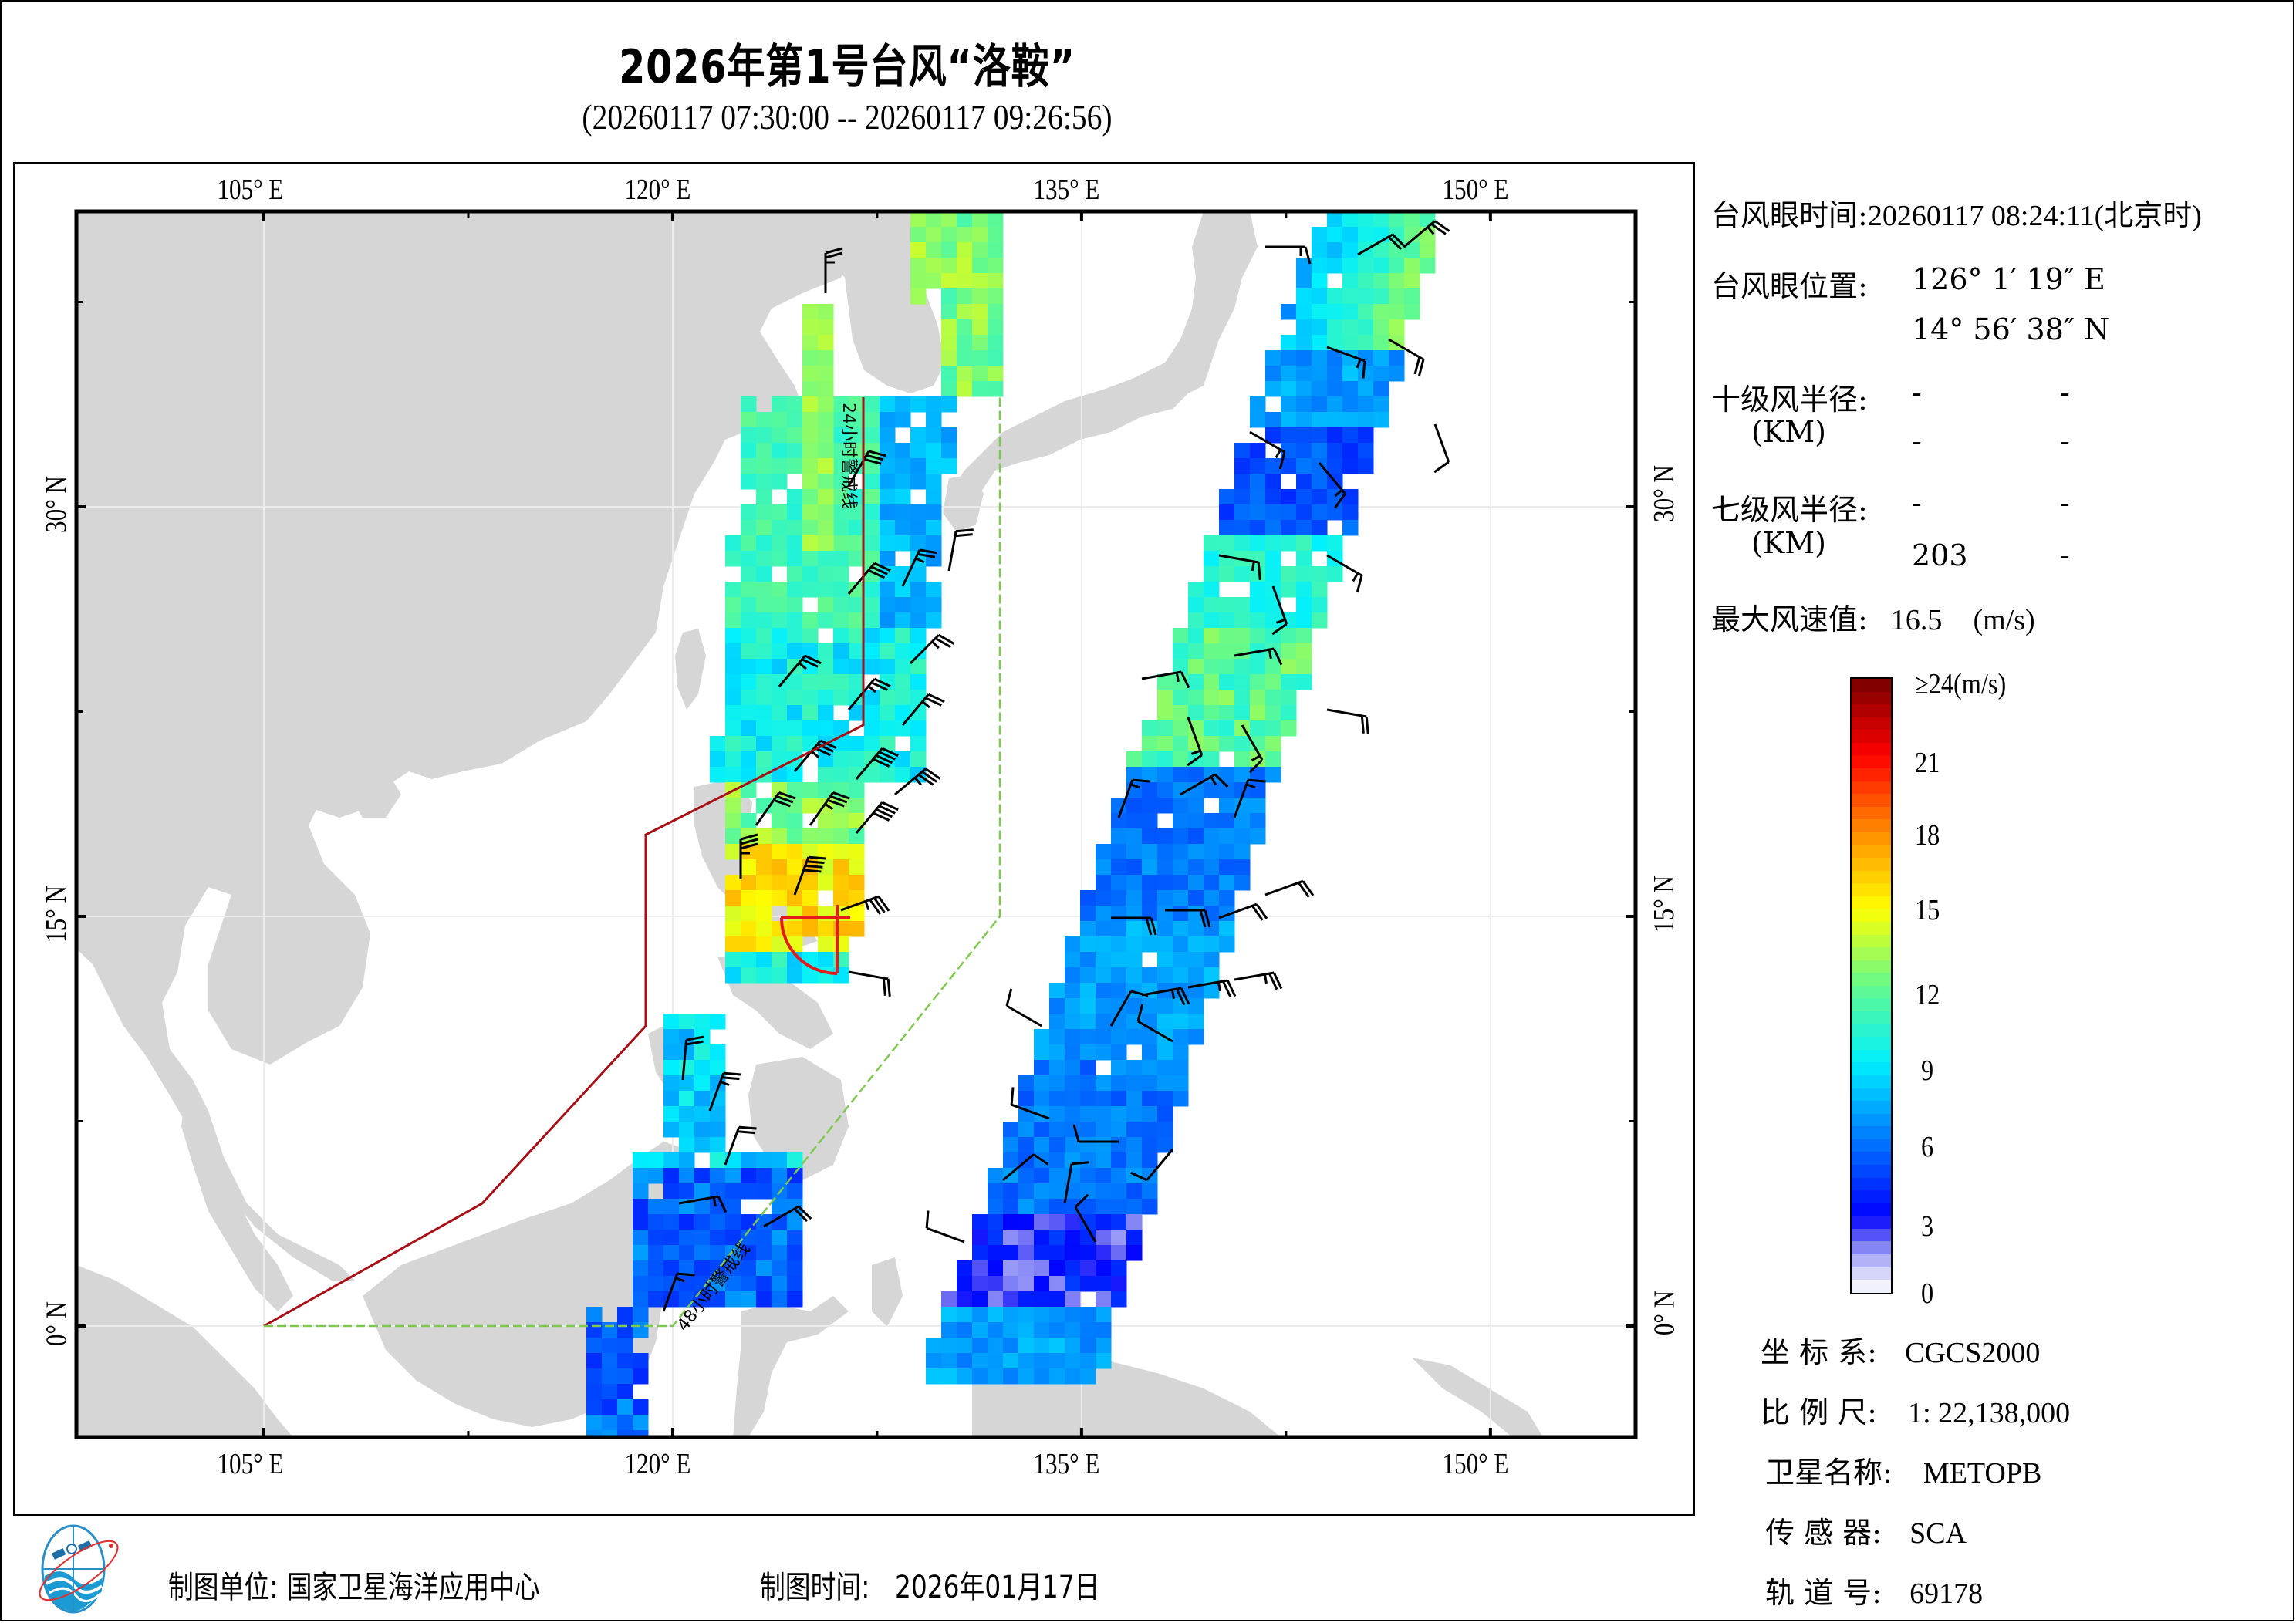  What do you see at coordinates (657, 1464) in the screenshot?
I see `bottom-lon-label-120: 120° E` at bounding box center [657, 1464].